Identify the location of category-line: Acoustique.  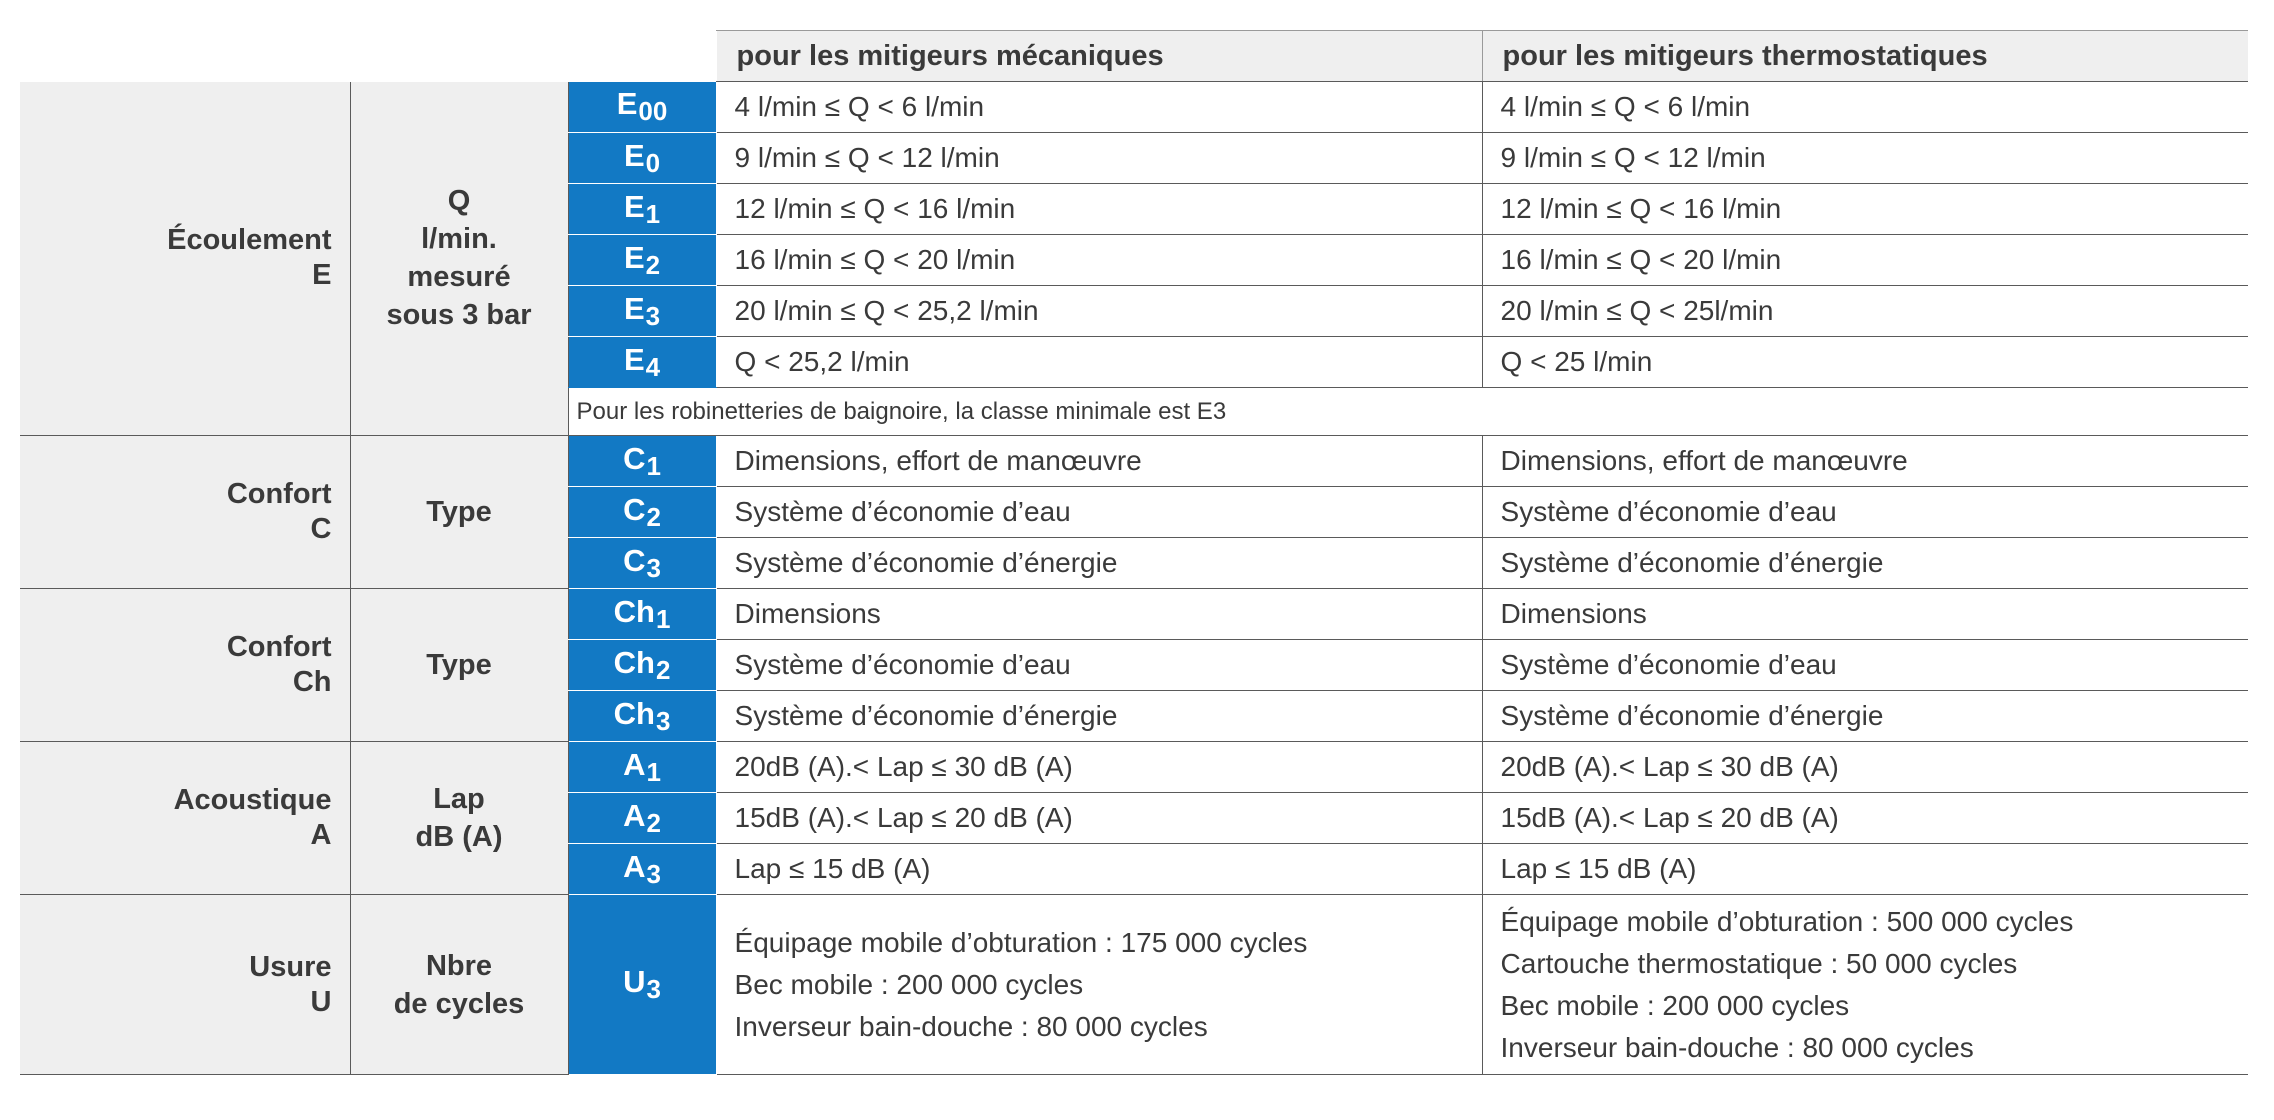
(252, 800).